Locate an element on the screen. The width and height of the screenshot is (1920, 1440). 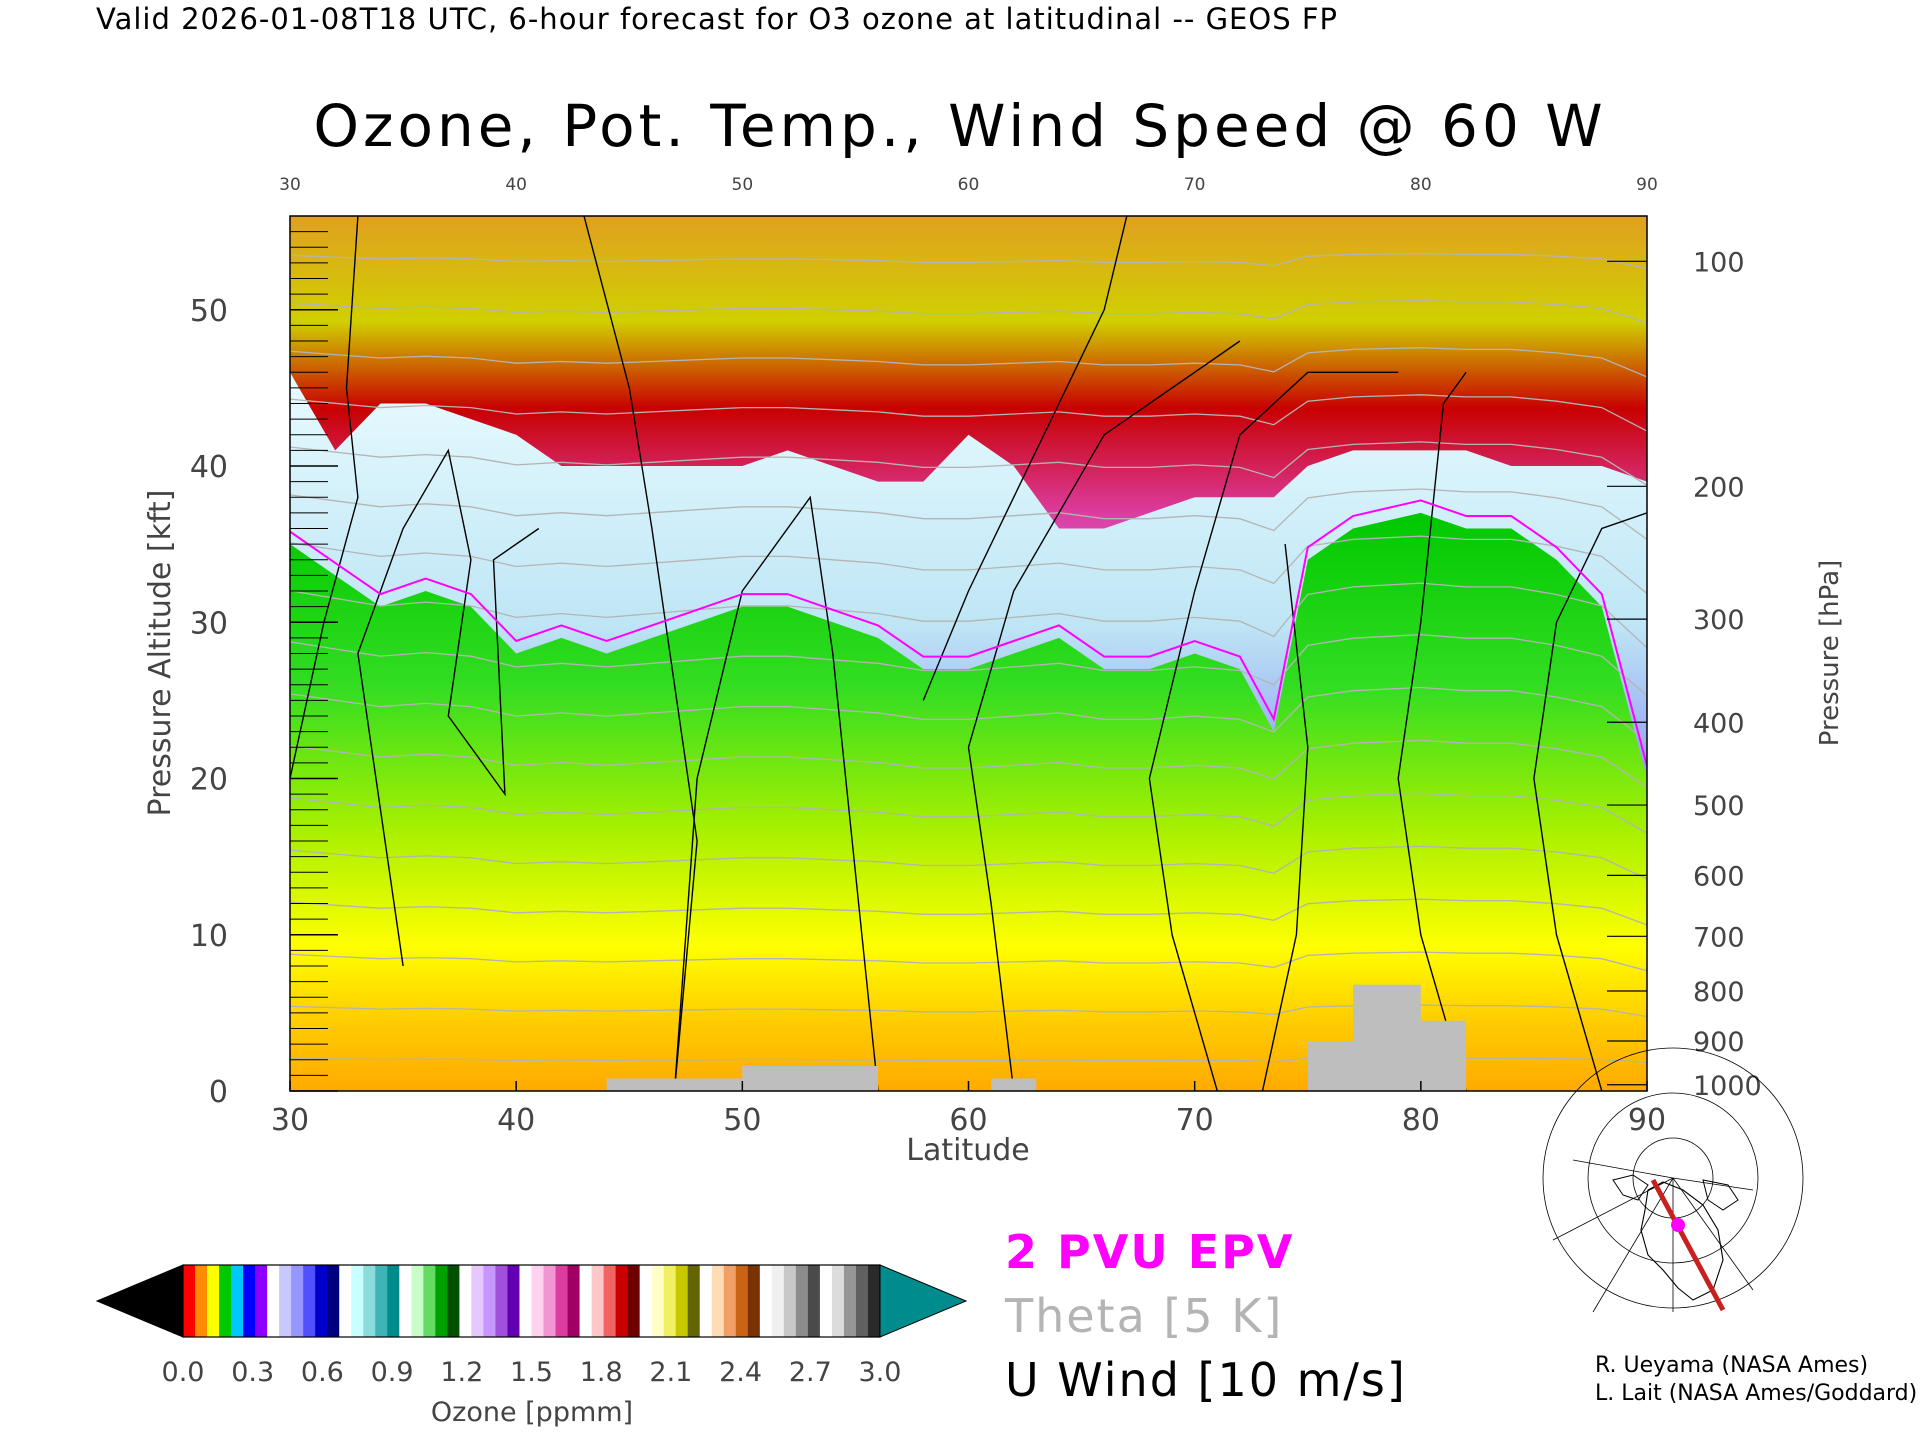
colorbar-label: Ozone [ppmm] is located at coordinates (532, 1412).